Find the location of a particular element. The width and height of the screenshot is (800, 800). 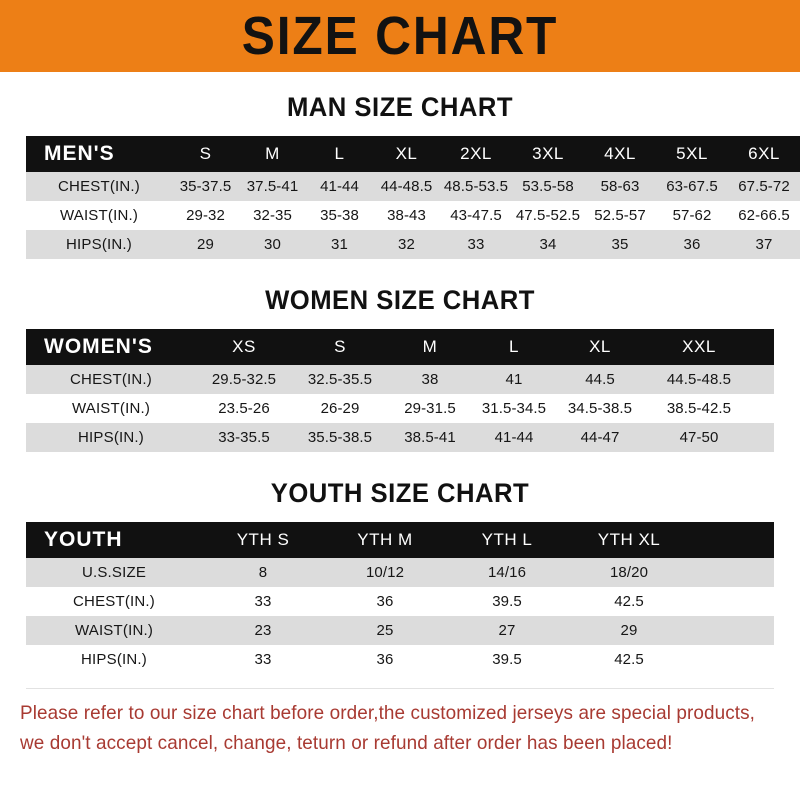

table-cell: 48.5-53.5 is located at coordinates (476, 186).